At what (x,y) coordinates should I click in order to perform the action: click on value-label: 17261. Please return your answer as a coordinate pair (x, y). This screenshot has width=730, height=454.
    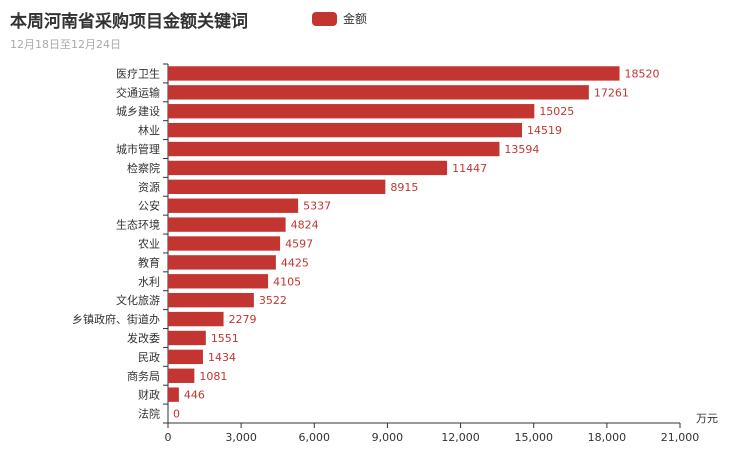
    Looking at the image, I should click on (611, 92).